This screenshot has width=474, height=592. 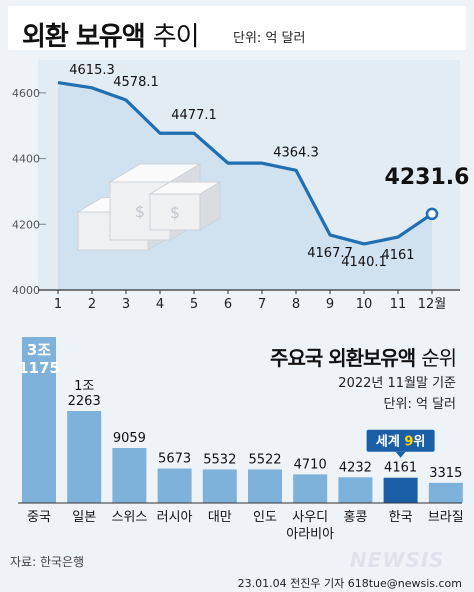 What do you see at coordinates (310, 517) in the screenshot?
I see `bar-category-label: 사우디` at bounding box center [310, 517].